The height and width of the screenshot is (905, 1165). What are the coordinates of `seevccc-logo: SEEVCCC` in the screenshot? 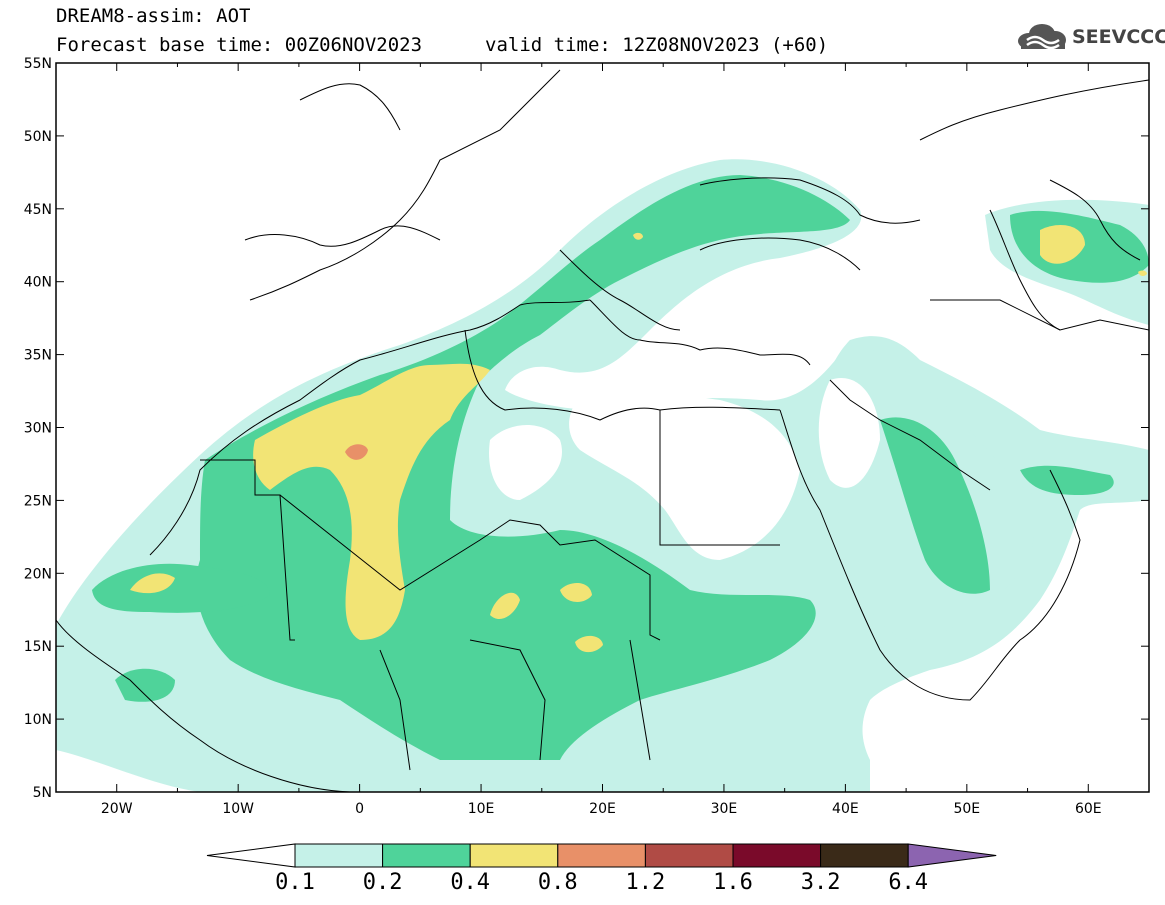 It's located at (1090, 37).